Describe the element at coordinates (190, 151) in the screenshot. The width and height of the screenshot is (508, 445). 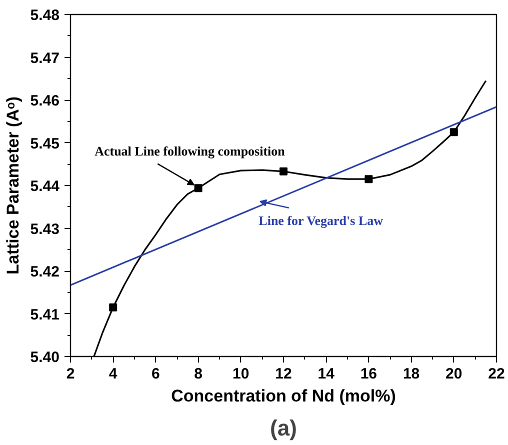
I see `annotation: Actual Line following composition` at that location.